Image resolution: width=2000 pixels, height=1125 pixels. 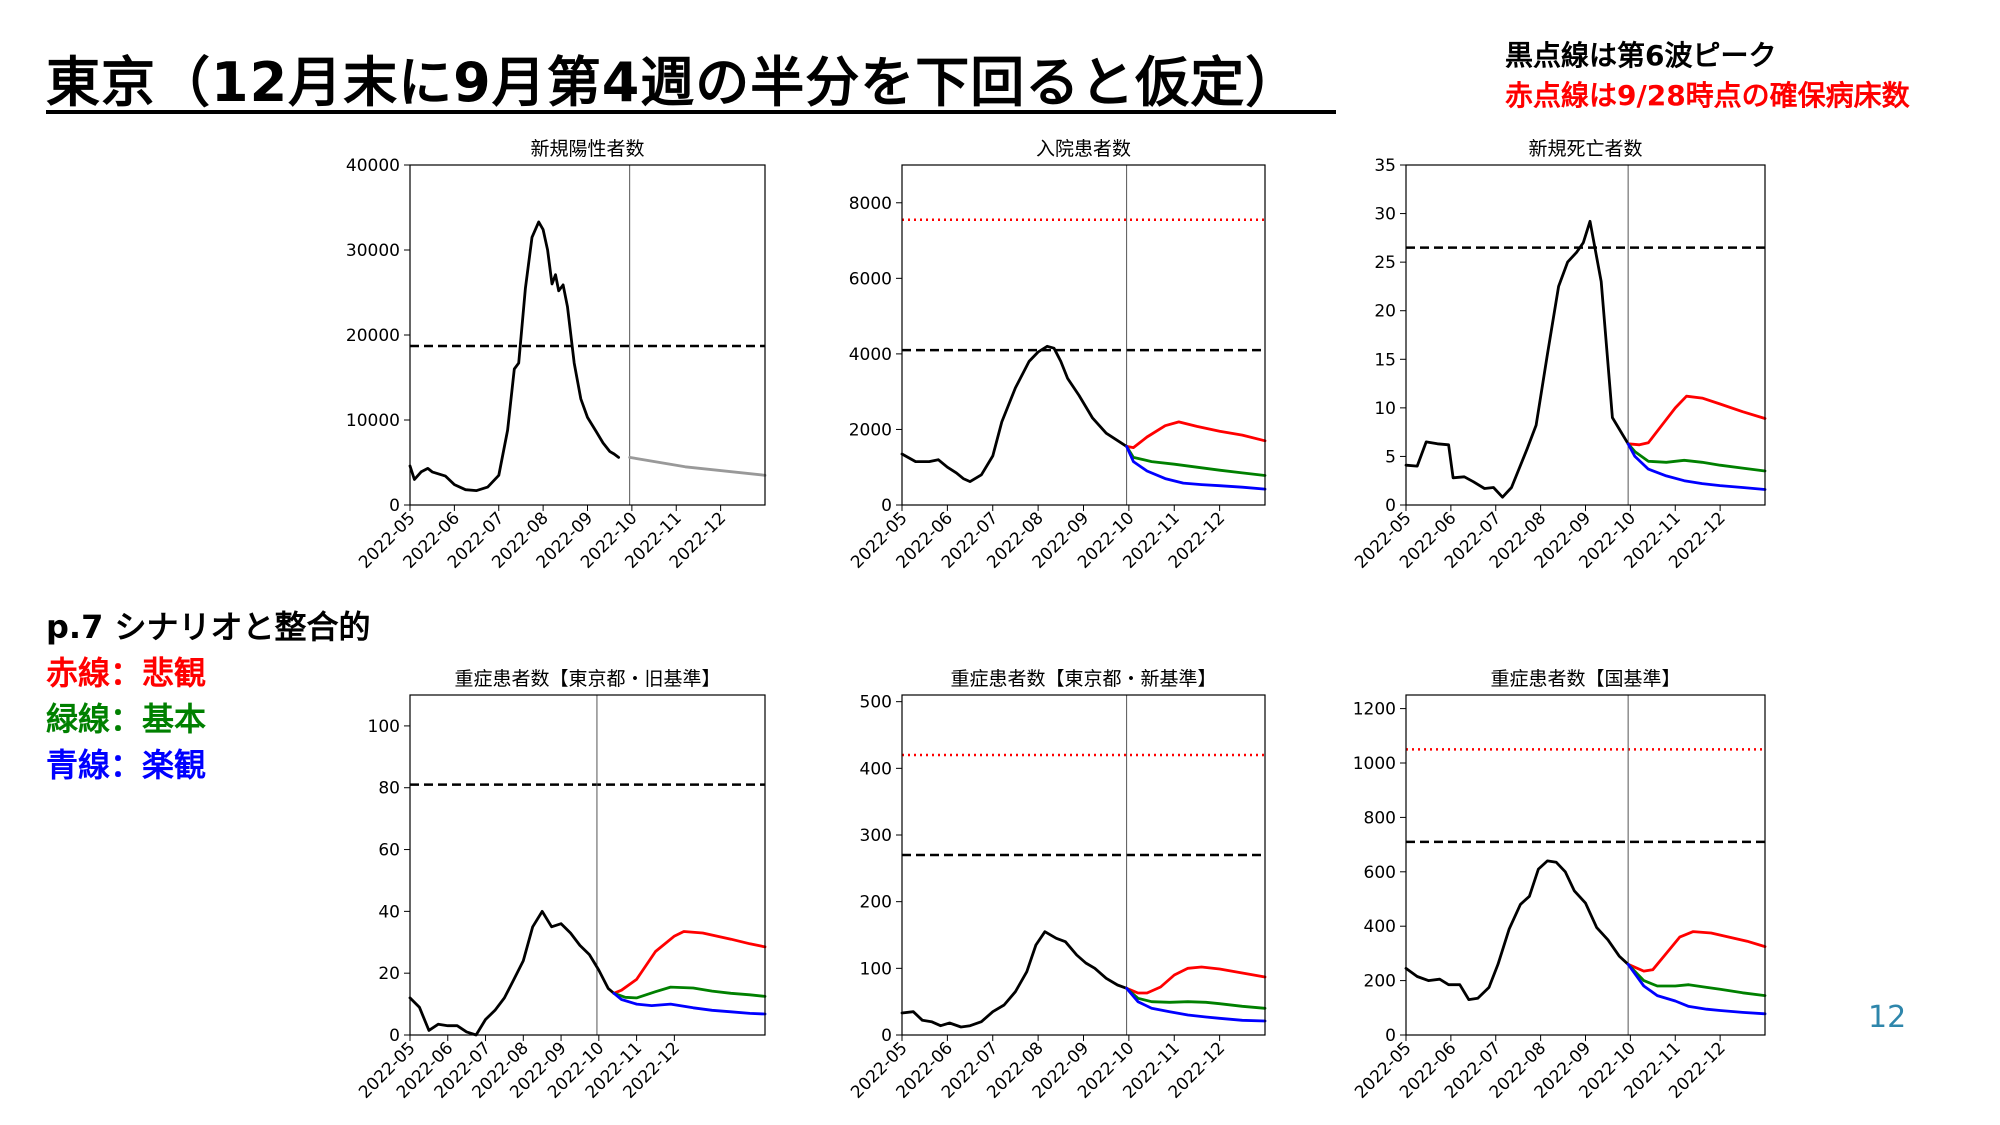 What do you see at coordinates (389, 789) in the screenshot?
I see `y-tick-label: 80` at bounding box center [389, 789].